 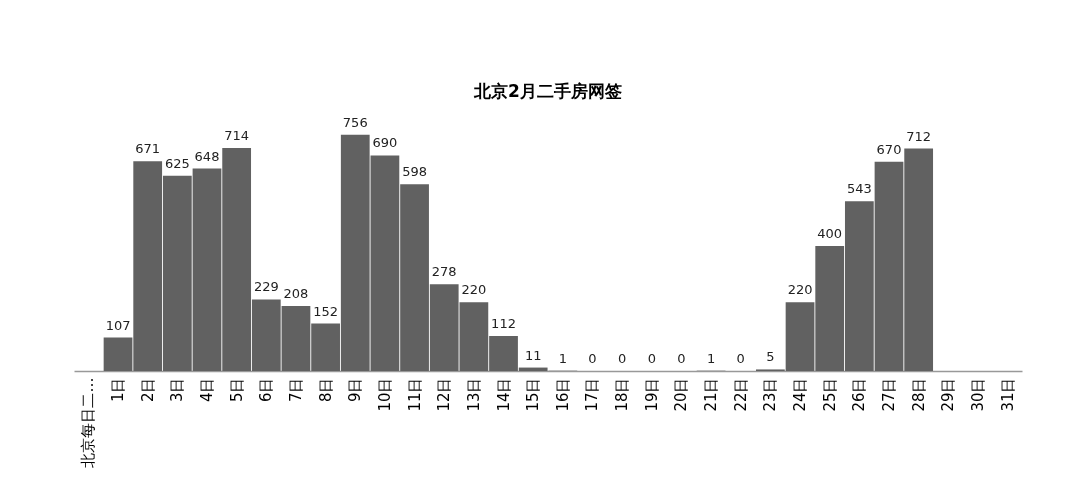 I want to click on x-tick-label: 27日, so click(x=889, y=394).